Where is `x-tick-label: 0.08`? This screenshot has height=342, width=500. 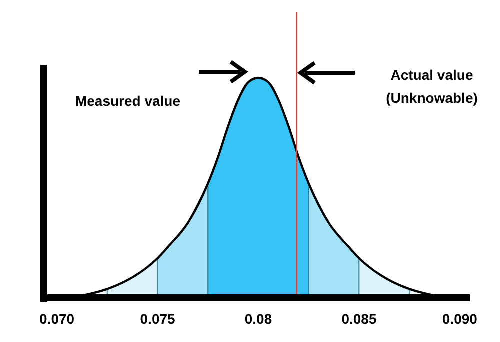
x-tick-label: 0.08 is located at coordinates (258, 318).